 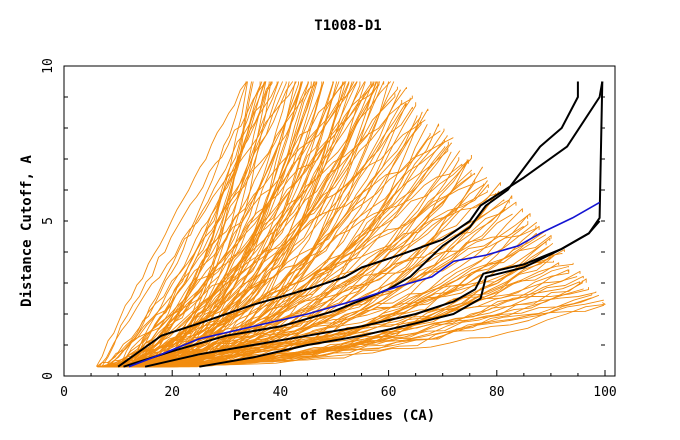 What do you see at coordinates (281, 392) in the screenshot?
I see `x-tick-label: 40` at bounding box center [281, 392].